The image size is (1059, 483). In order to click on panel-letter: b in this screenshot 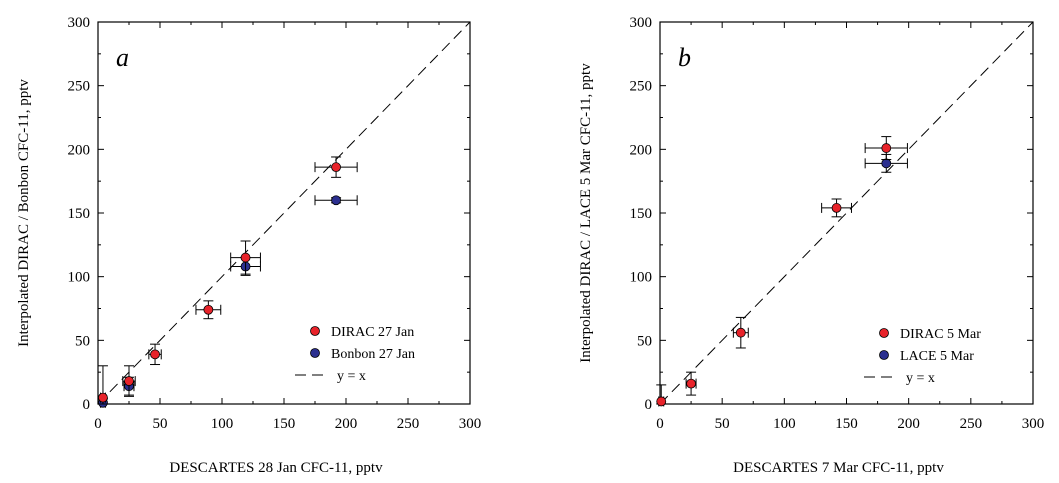, I will do `click(684, 57)`.